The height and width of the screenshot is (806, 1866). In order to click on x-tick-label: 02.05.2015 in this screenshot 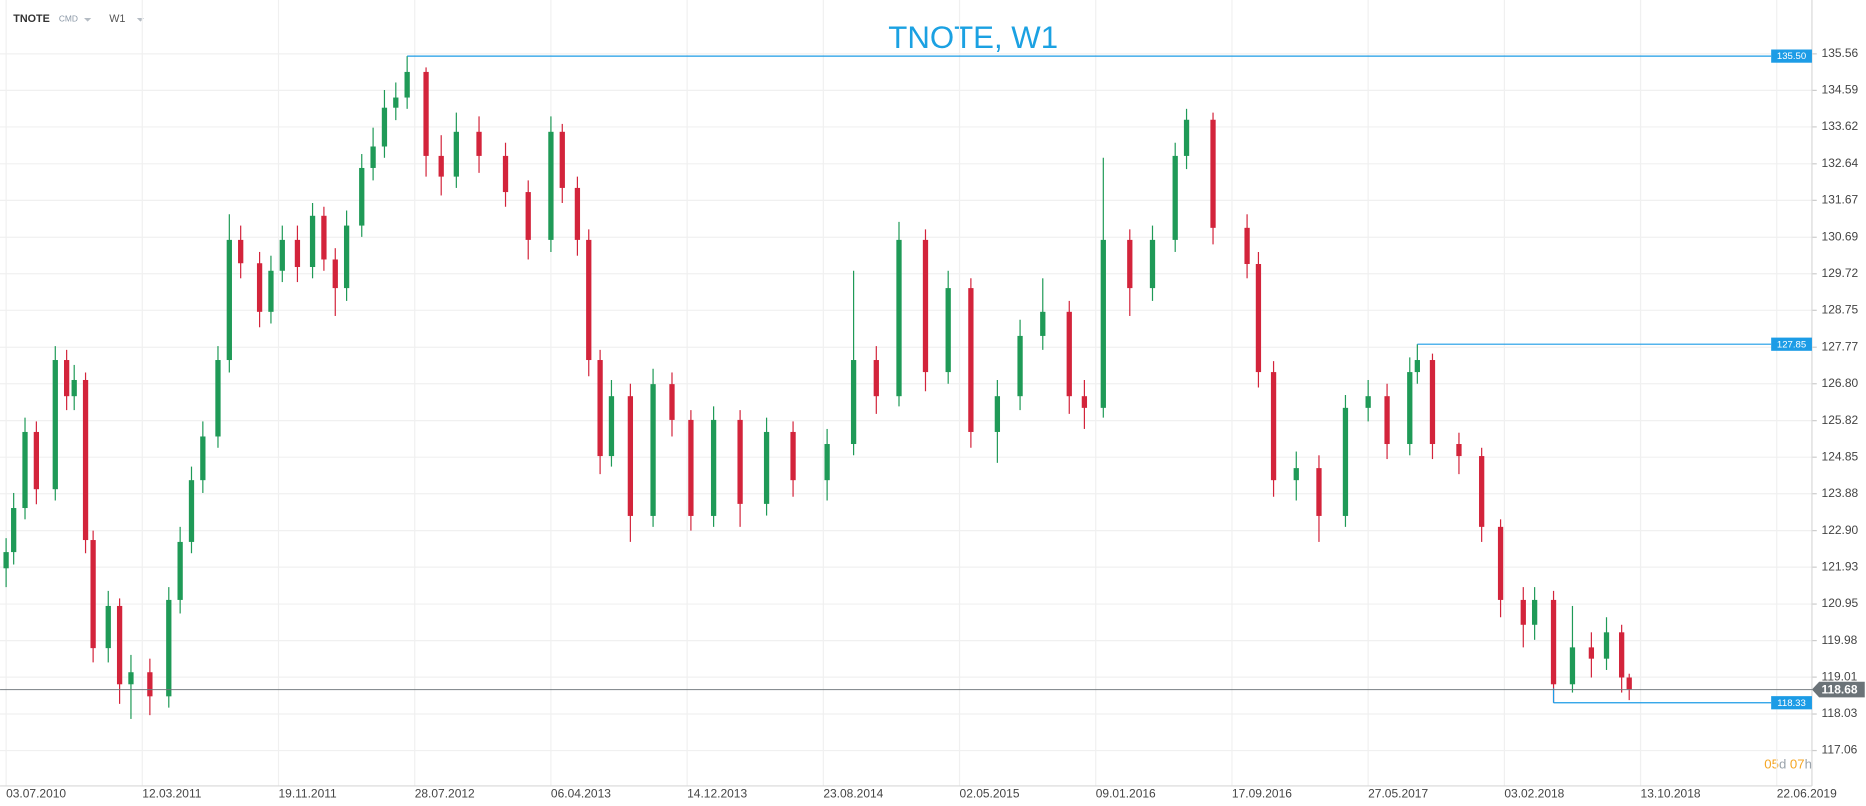, I will do `click(990, 794)`.